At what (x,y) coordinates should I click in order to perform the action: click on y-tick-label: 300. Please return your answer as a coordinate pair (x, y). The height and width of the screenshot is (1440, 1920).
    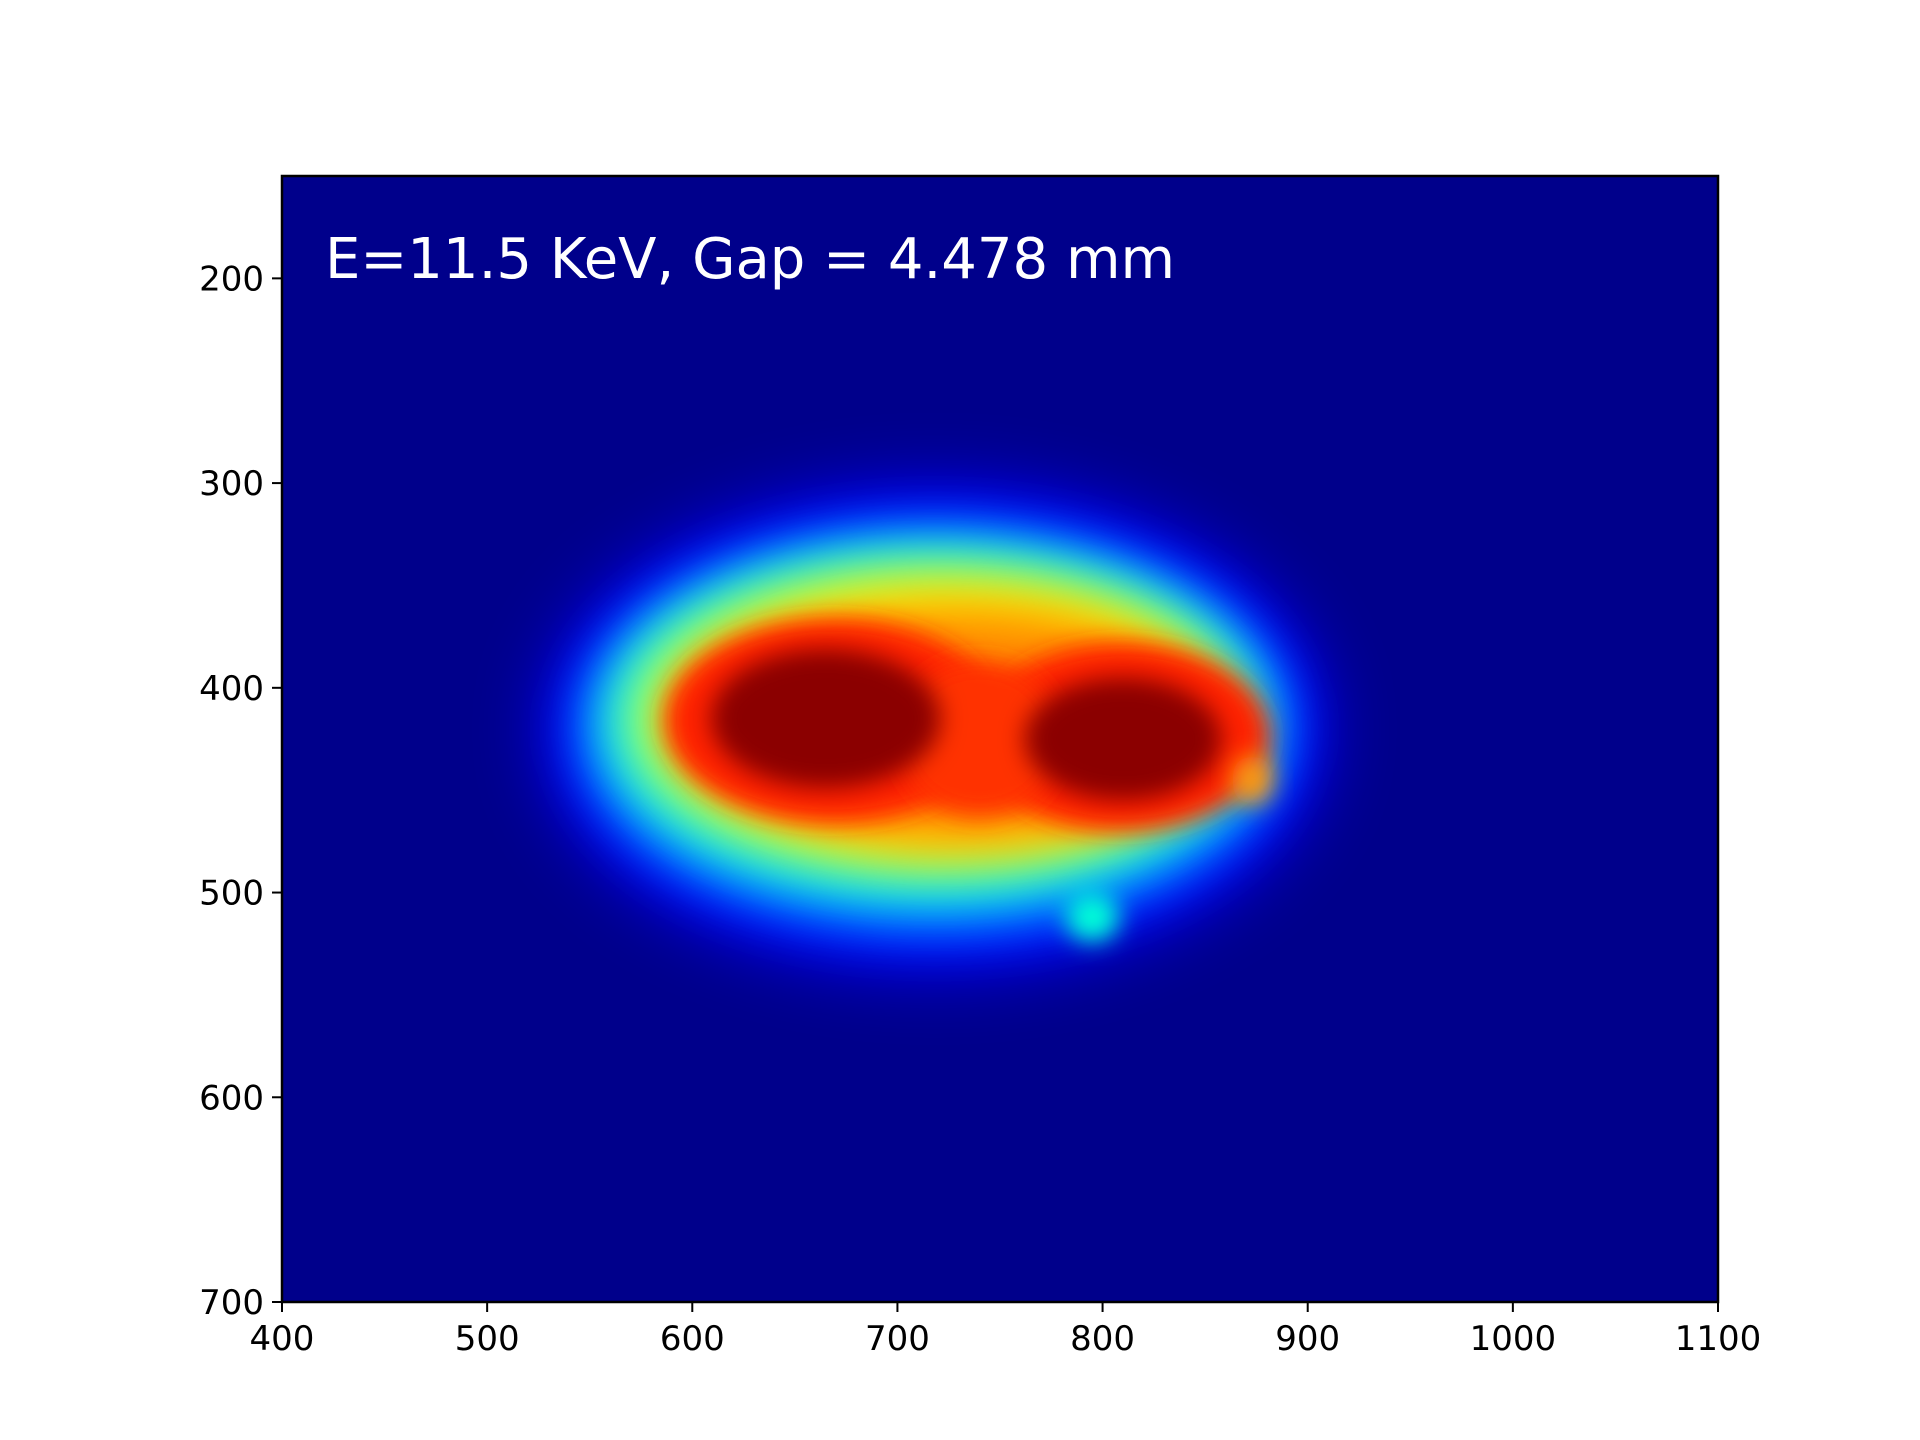
    Looking at the image, I should click on (231, 484).